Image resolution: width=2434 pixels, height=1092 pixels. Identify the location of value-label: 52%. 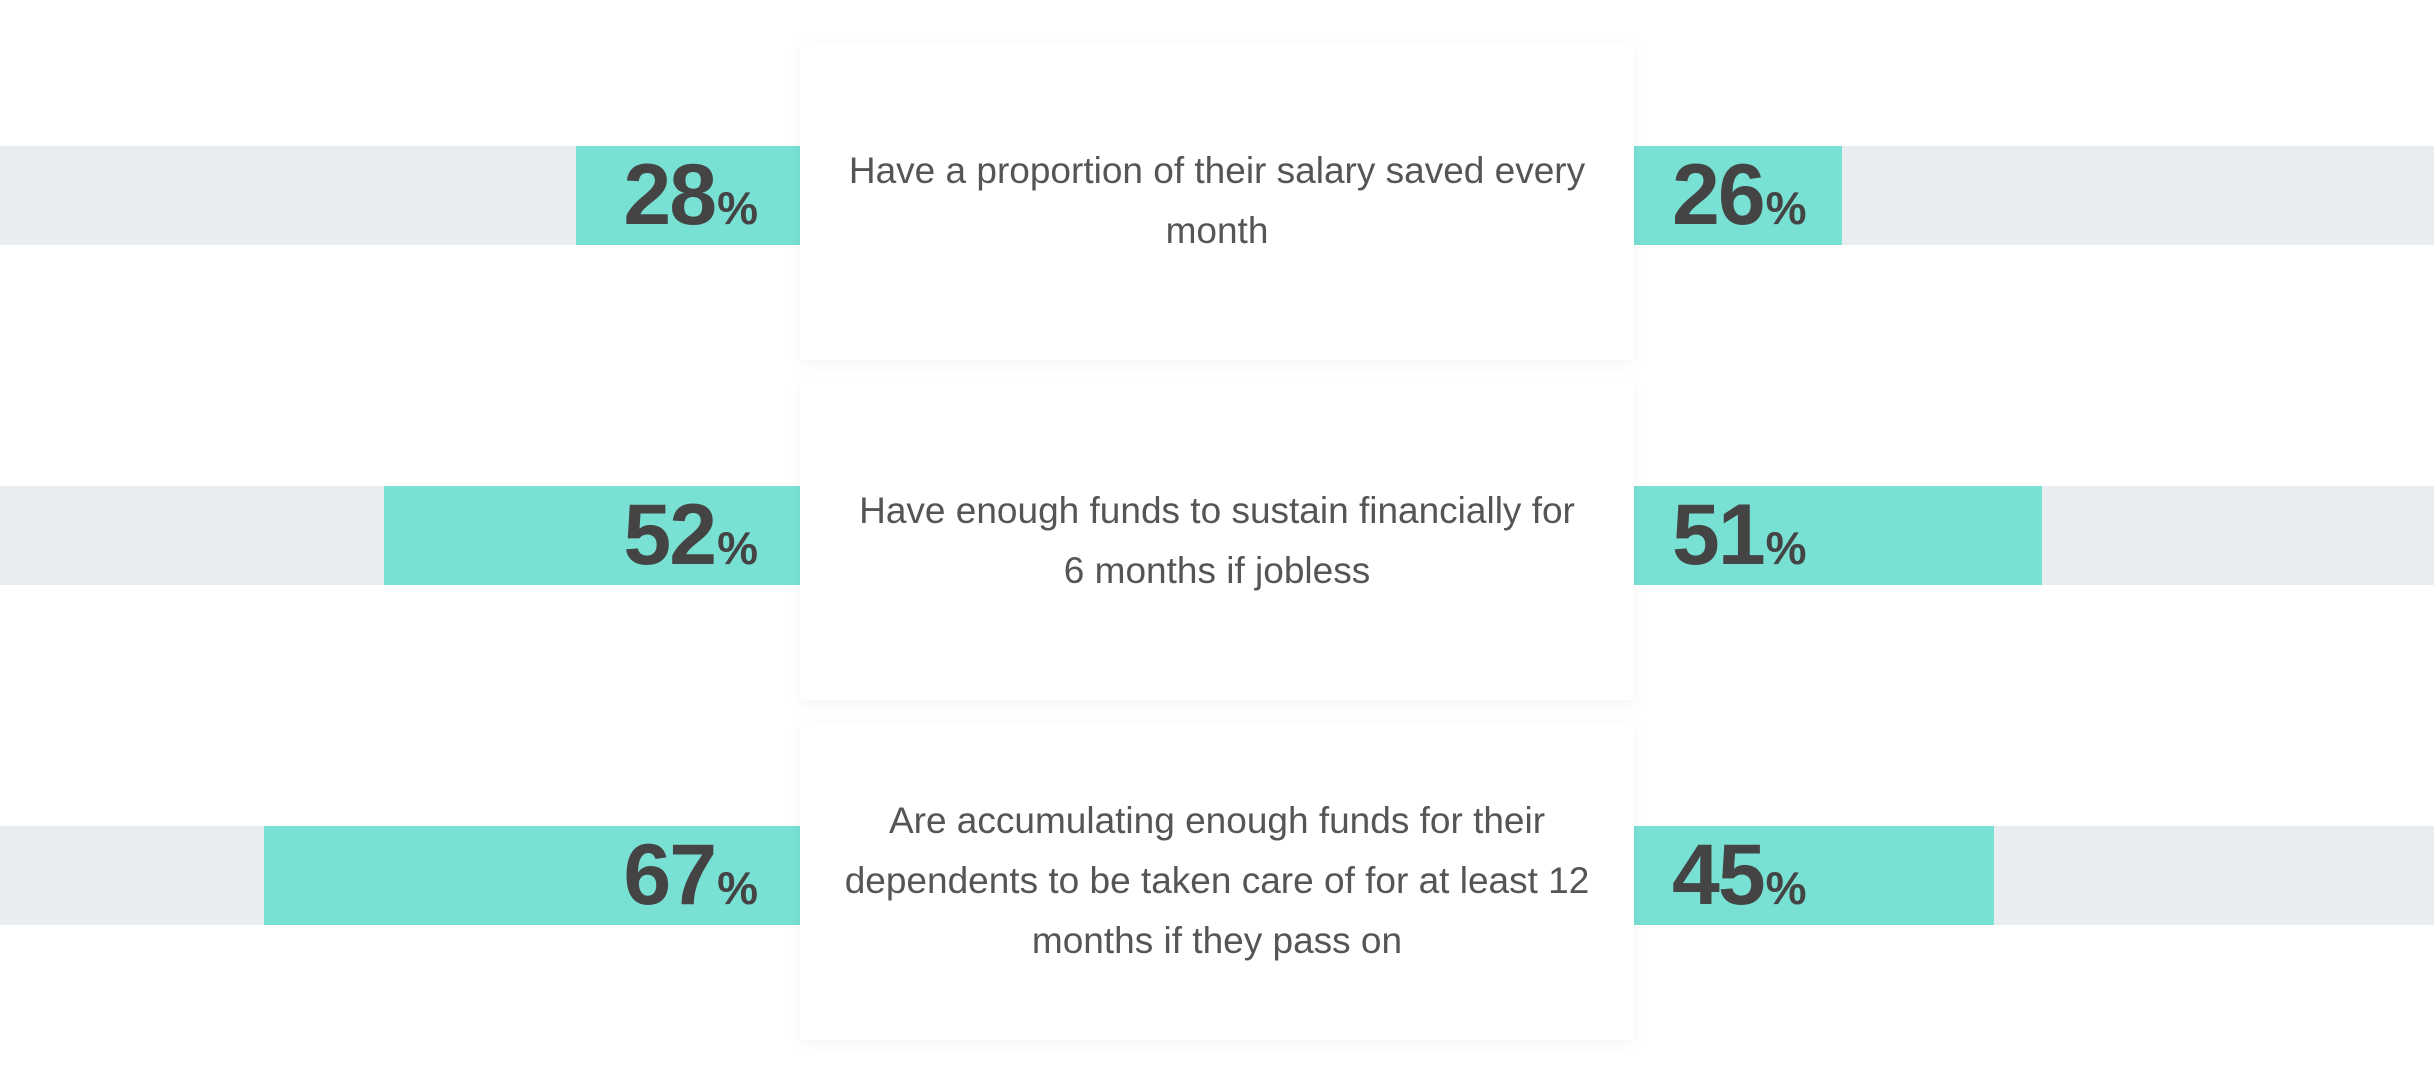
(690, 535).